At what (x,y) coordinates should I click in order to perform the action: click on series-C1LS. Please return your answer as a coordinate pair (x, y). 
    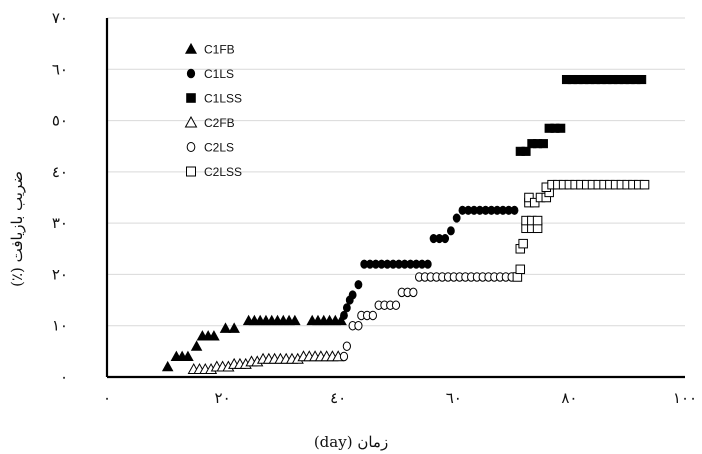
    Looking at the image, I should click on (429, 263).